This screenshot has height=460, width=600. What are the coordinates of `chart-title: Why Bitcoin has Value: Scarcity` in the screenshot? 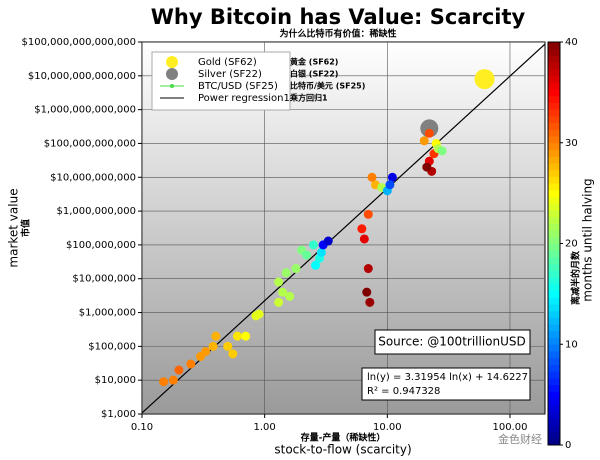 It's located at (338, 17).